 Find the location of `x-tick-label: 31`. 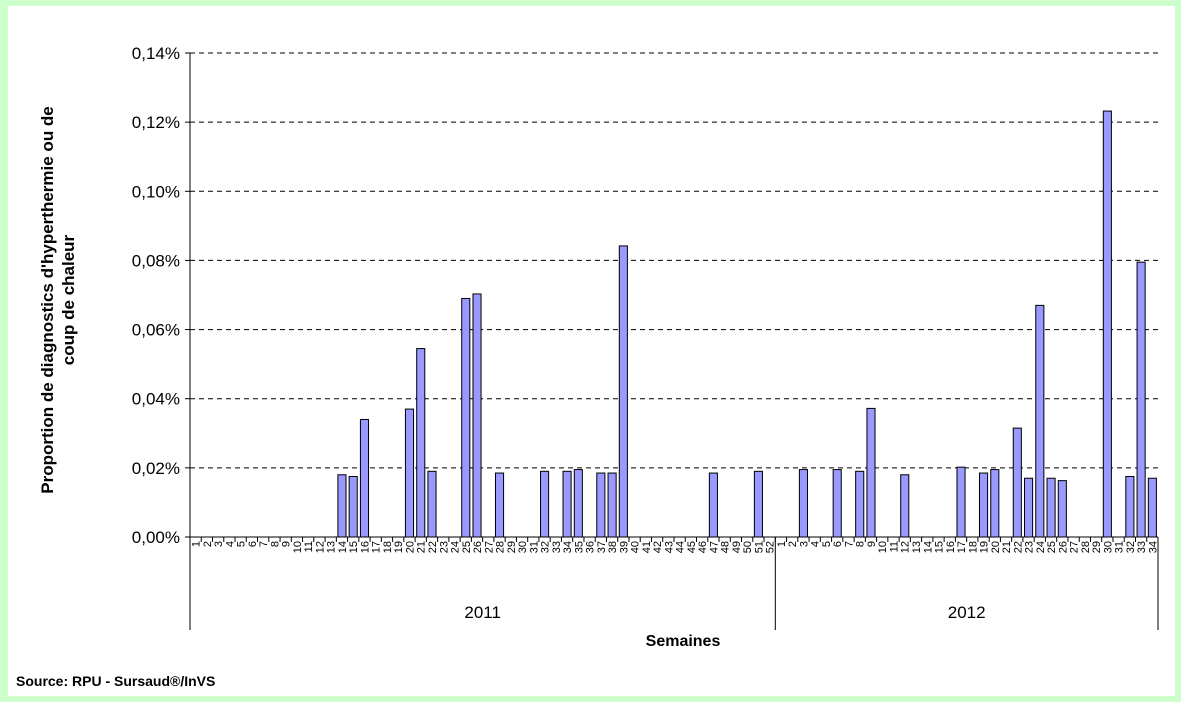

x-tick-label: 31 is located at coordinates (534, 547).